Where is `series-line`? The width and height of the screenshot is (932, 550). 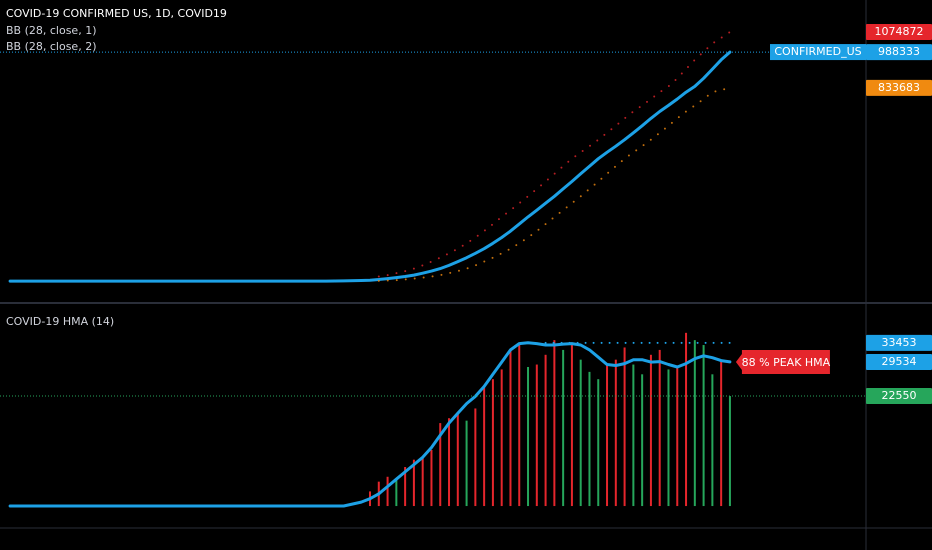 series-line is located at coordinates (554, 184).